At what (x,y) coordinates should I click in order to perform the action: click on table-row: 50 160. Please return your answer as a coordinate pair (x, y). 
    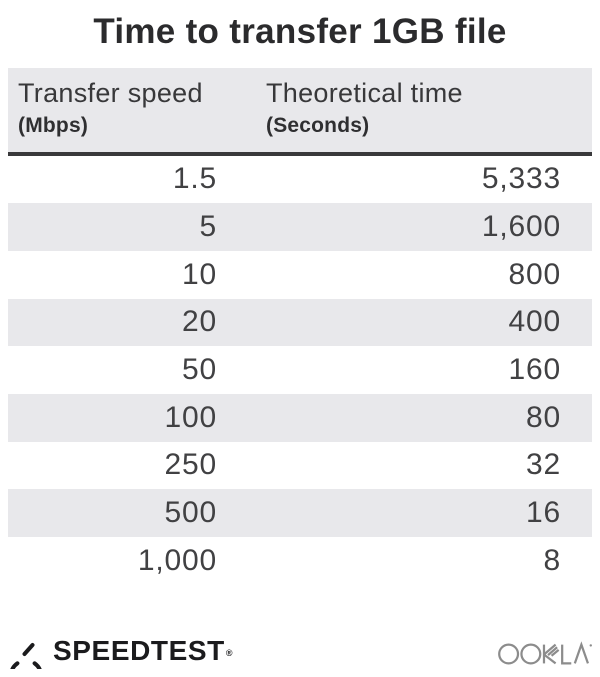
    Looking at the image, I should click on (300, 370).